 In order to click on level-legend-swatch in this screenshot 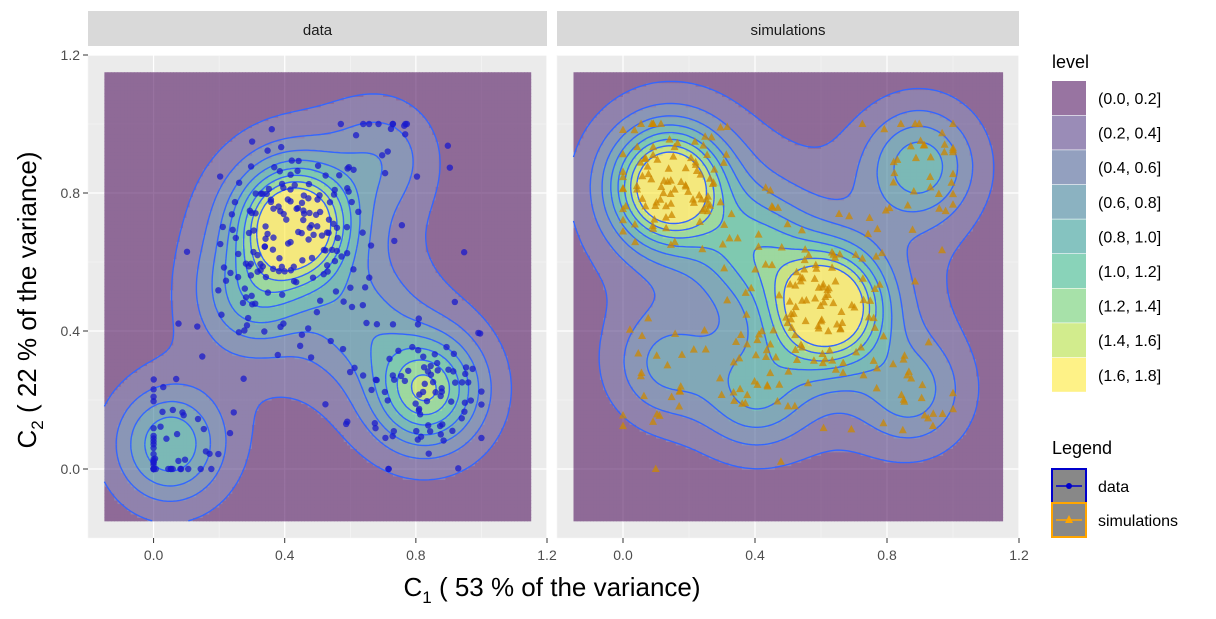, I will do `click(1069, 236)`.